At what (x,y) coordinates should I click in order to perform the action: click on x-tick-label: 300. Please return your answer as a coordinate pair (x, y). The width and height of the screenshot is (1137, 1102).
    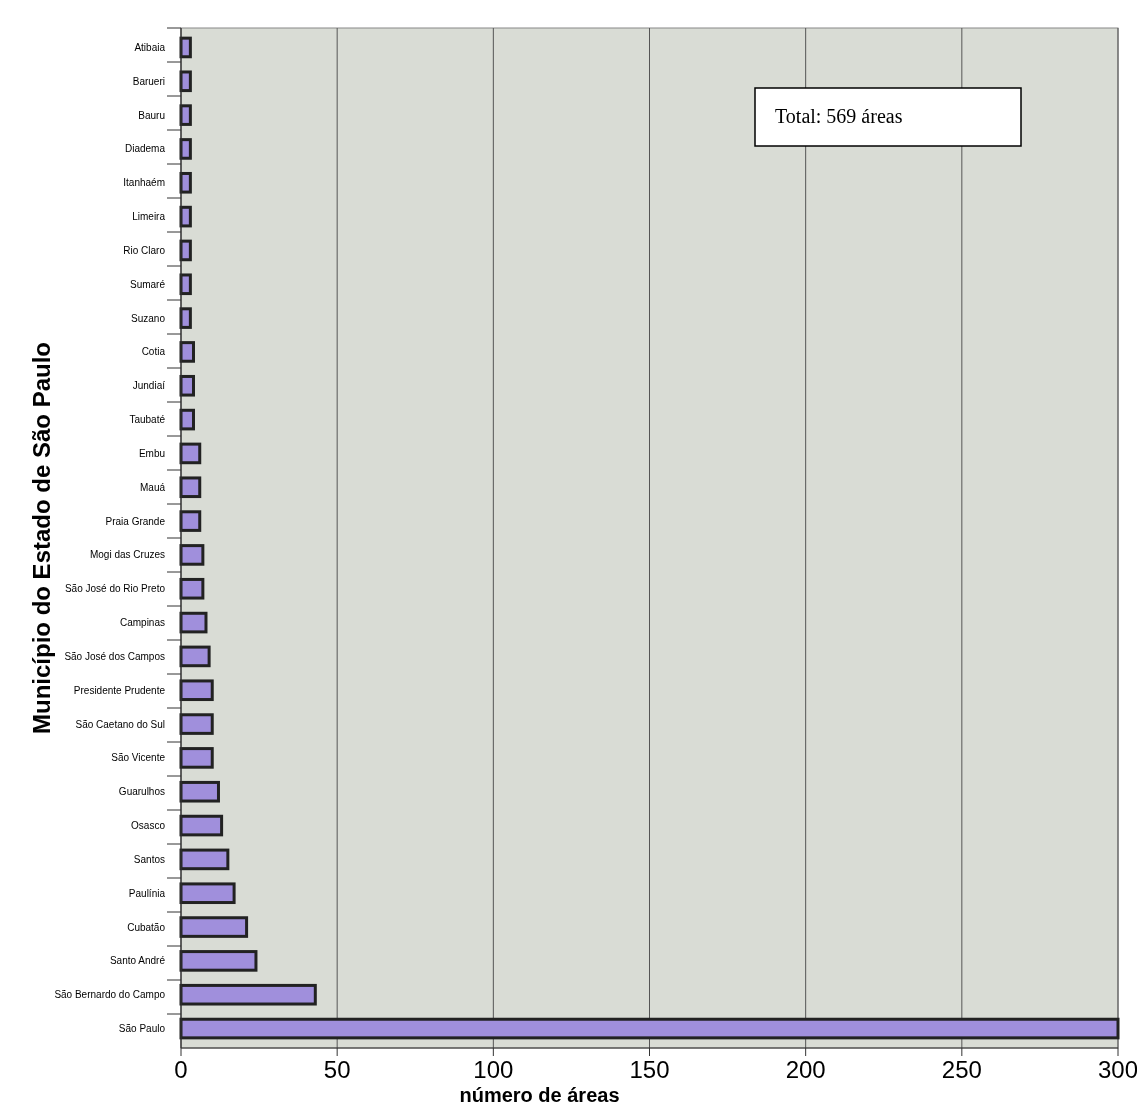
    Looking at the image, I should click on (1117, 1069).